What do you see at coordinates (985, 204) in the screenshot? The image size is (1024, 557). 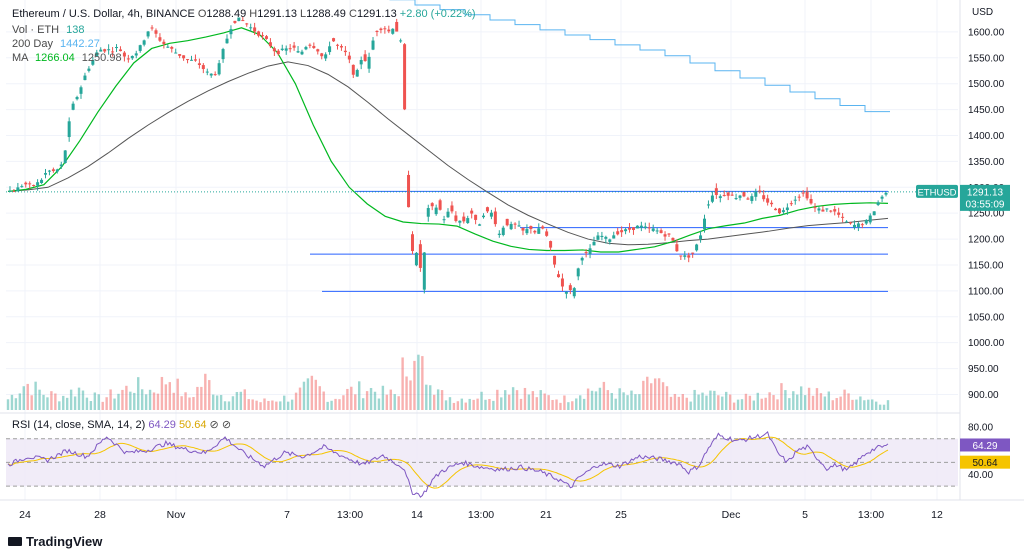 I see `price-tag-countdown: 03:55:09` at bounding box center [985, 204].